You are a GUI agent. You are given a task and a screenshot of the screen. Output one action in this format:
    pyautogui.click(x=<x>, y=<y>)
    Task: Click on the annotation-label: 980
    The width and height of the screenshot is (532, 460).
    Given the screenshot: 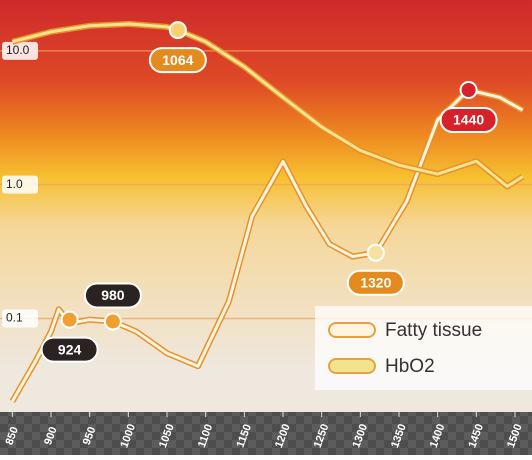 What is the action you would take?
    pyautogui.click(x=113, y=295)
    